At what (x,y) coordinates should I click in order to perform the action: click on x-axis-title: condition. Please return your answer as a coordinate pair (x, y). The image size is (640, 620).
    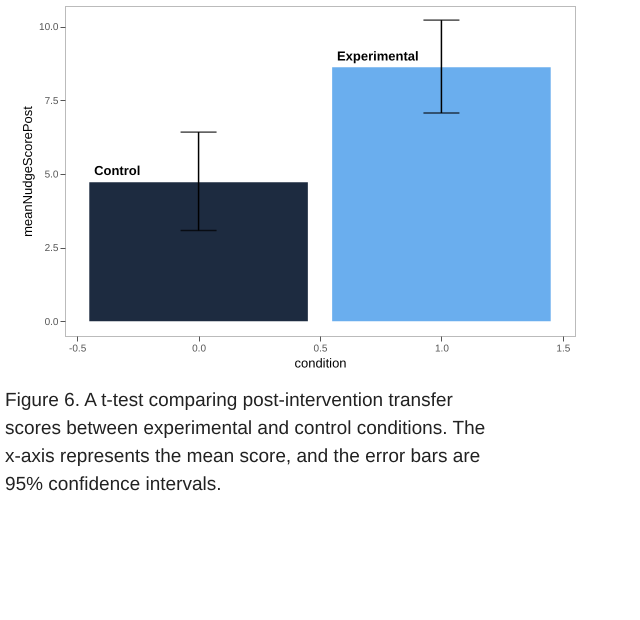
    Looking at the image, I should click on (320, 363).